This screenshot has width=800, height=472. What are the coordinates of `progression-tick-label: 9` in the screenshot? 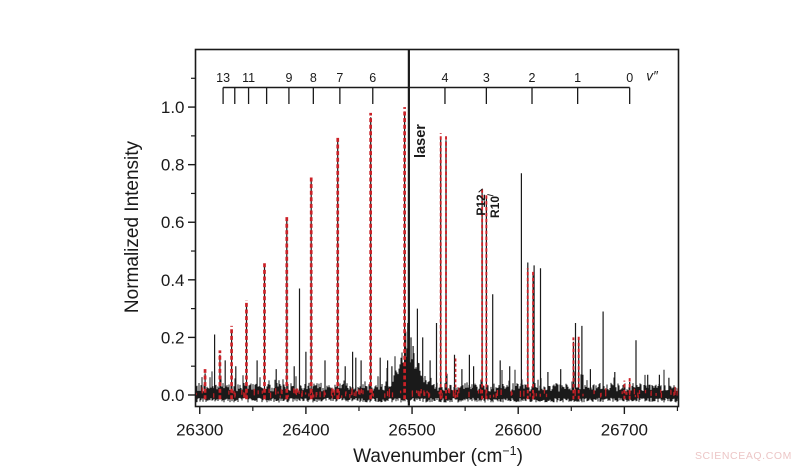 It's located at (288, 78).